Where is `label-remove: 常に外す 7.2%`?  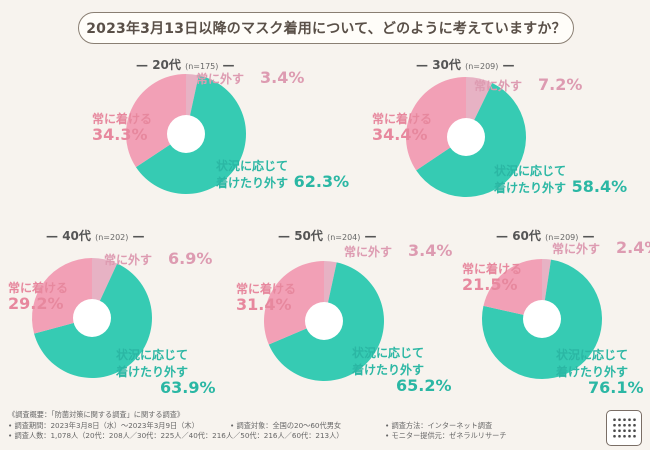
label-remove: 常に外す 7.2% is located at coordinates (528, 84).